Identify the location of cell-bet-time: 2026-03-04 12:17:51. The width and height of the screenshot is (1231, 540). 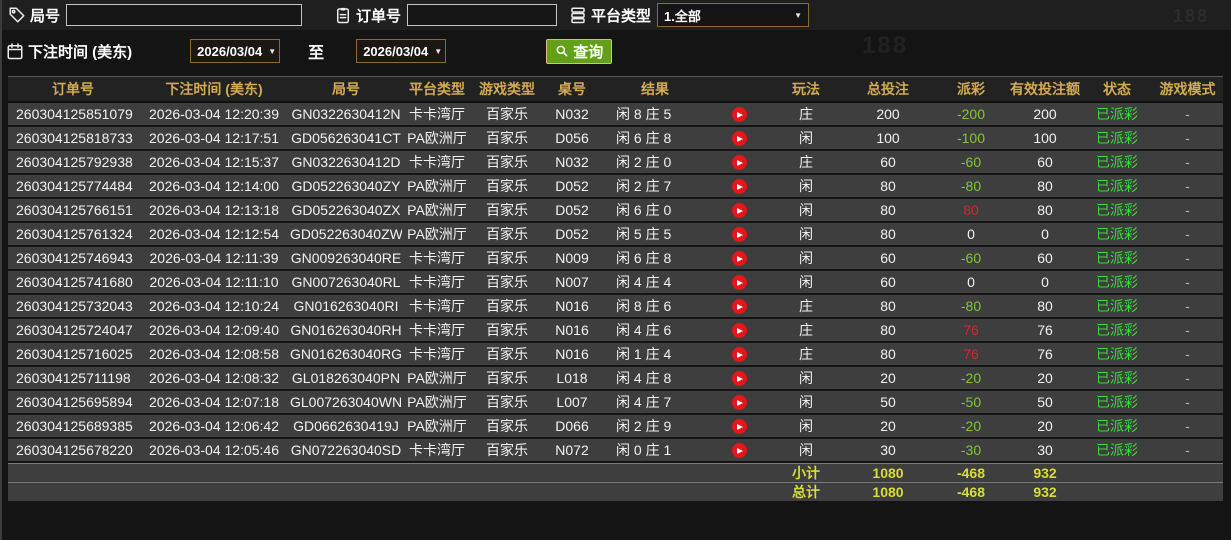
(214, 138).